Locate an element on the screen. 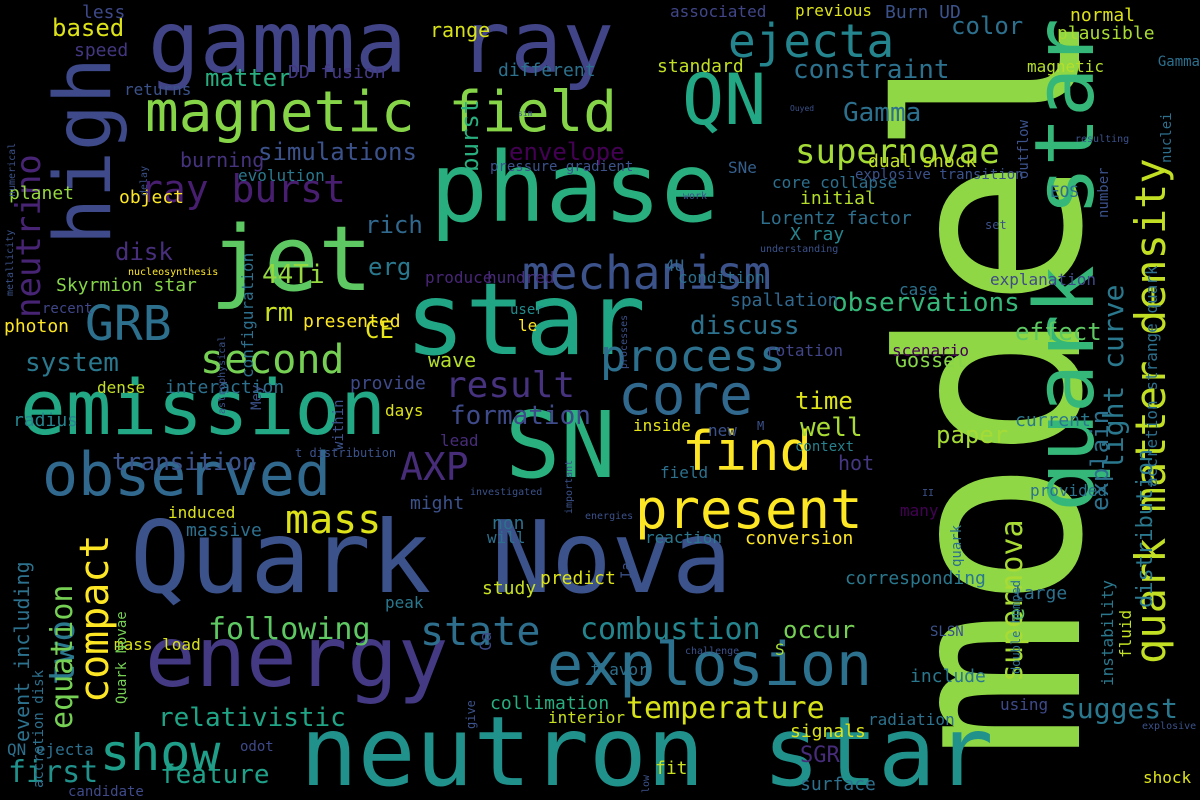 The image size is (1200, 800). word-pressure-gradient: pressure gradient is located at coordinates (562, 167).